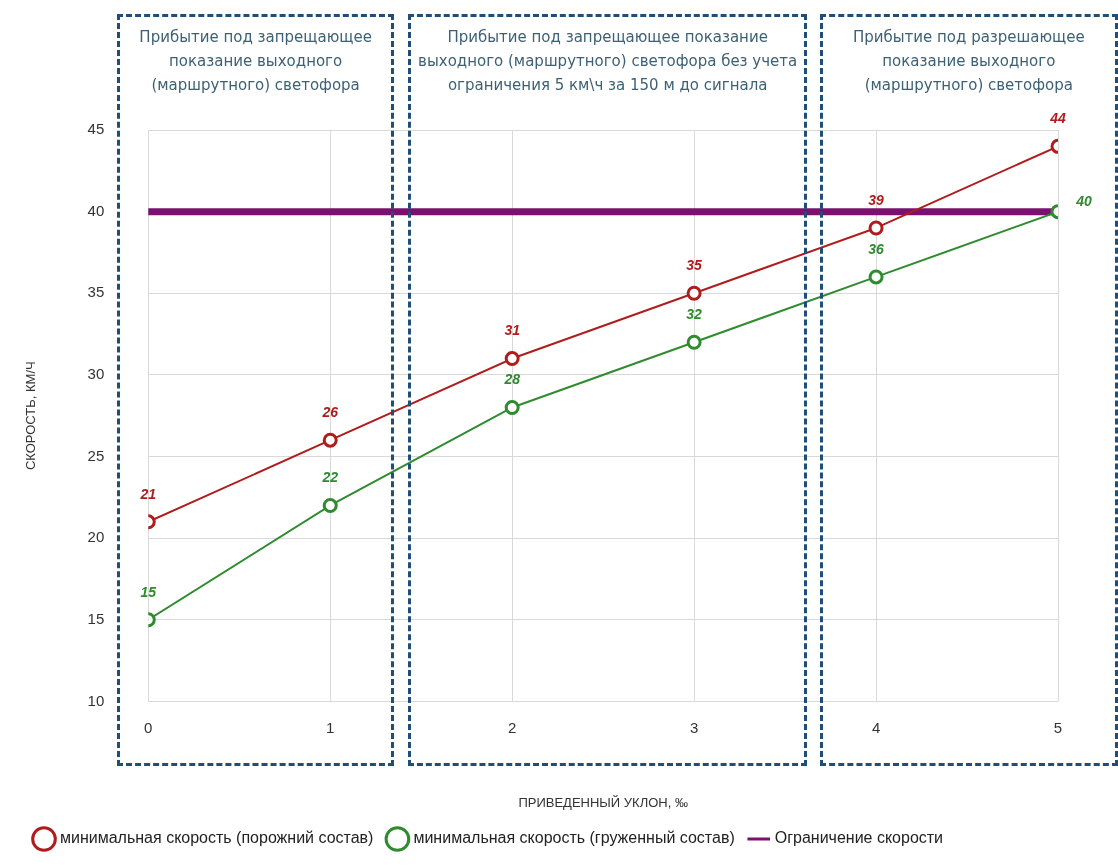  What do you see at coordinates (859, 838) in the screenshot?
I see `legend-label: Ограничение скорости` at bounding box center [859, 838].